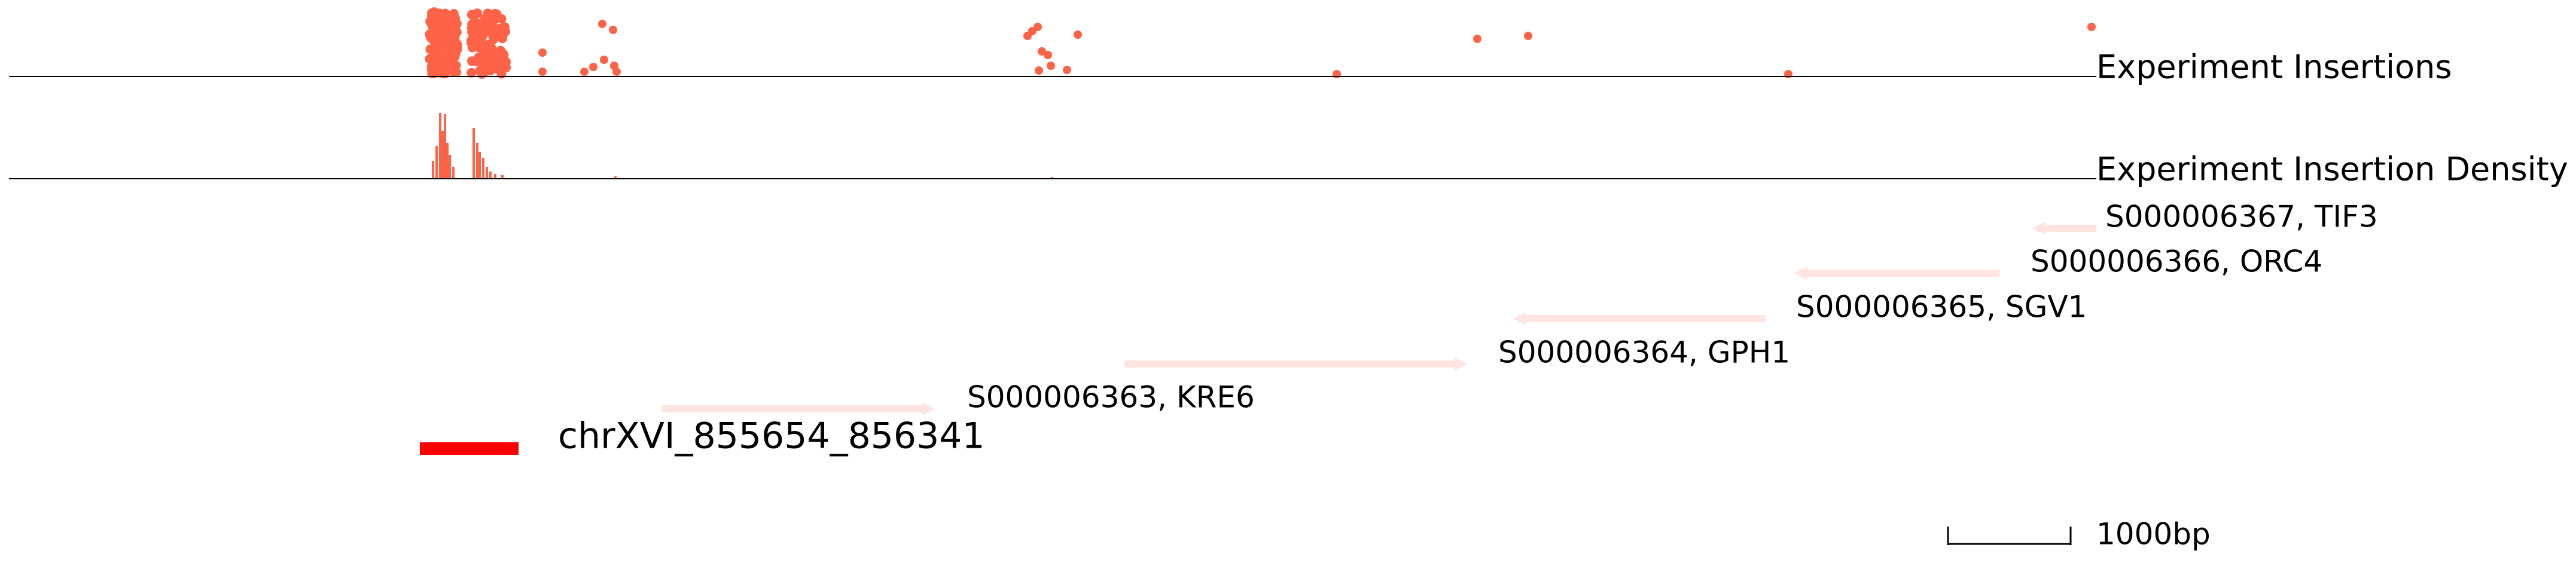 Image resolution: width=2576 pixels, height=572 pixels. Describe the element at coordinates (1111, 397) in the screenshot. I see `gene-label-kre6: S000006363, KRE6` at that location.